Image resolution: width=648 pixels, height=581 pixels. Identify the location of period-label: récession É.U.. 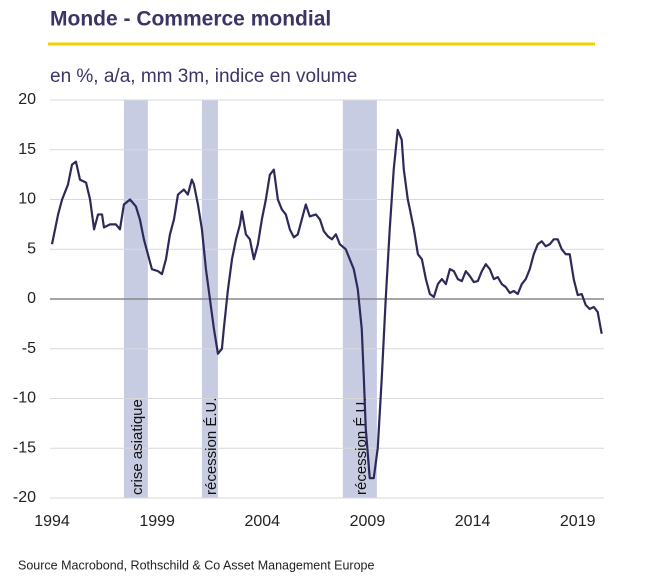
(211, 446).